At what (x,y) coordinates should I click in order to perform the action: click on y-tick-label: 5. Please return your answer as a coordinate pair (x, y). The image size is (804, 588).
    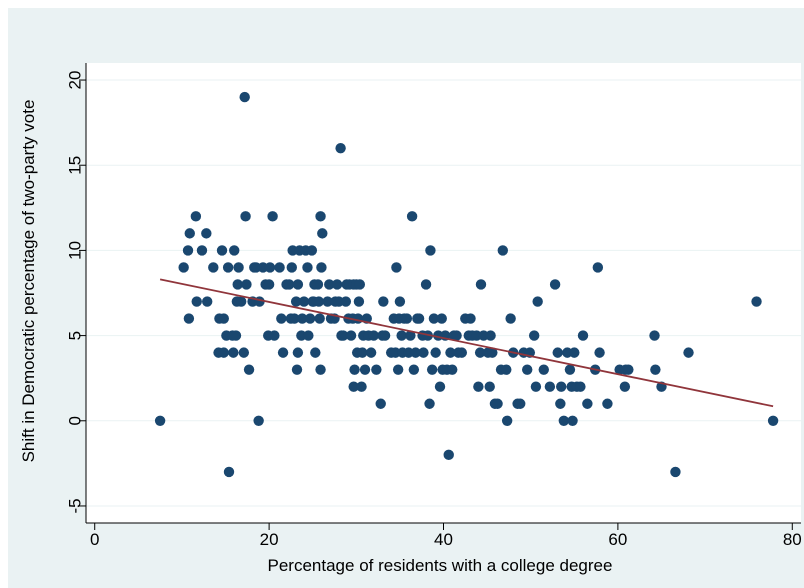
    Looking at the image, I should click on (74, 335).